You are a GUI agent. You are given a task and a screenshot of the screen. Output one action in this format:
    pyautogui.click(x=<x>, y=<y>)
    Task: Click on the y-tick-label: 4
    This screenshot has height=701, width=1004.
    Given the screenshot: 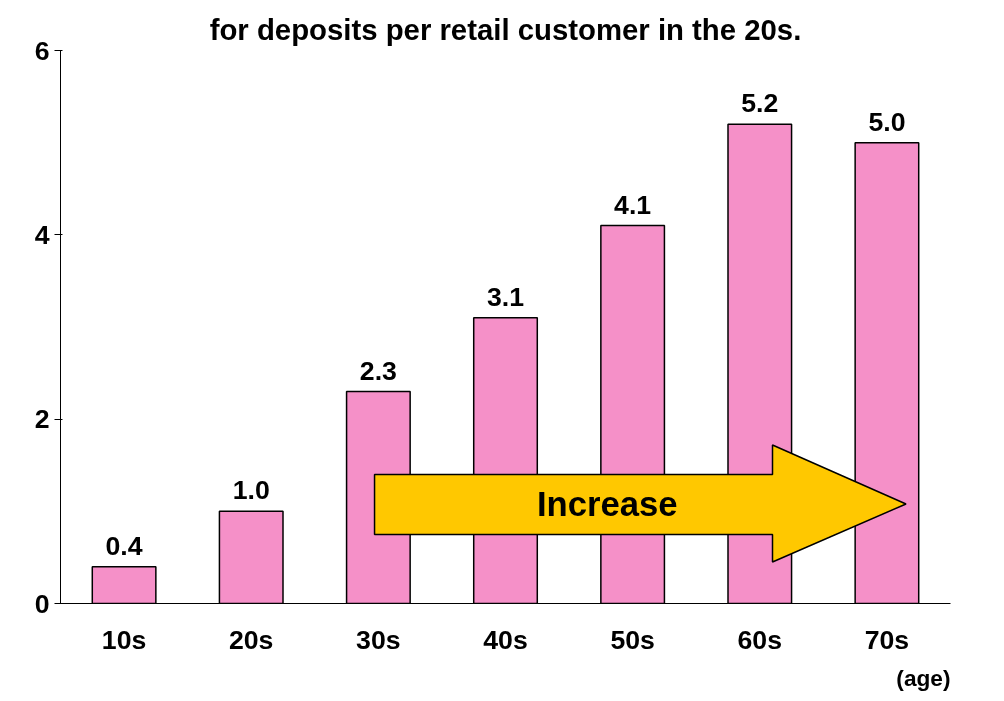 What is the action you would take?
    pyautogui.click(x=42, y=234)
    